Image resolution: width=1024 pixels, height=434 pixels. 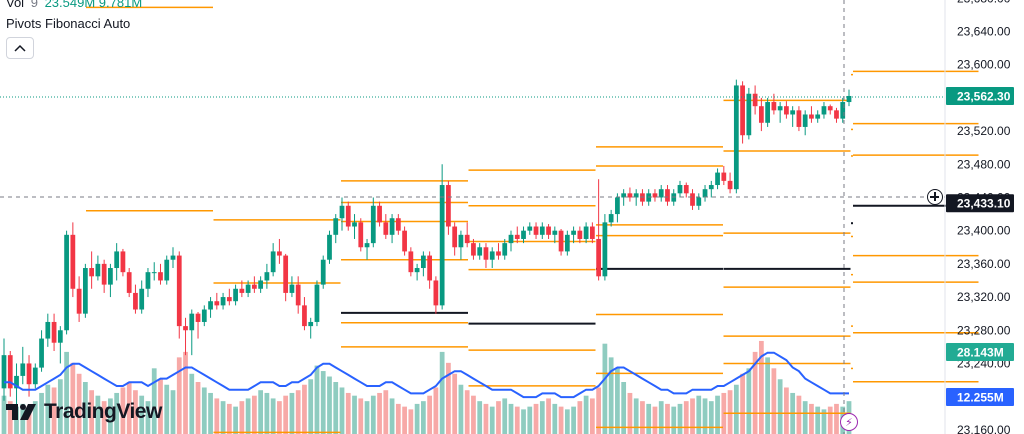 I want to click on plus-circle-icon, so click(x=935, y=197).